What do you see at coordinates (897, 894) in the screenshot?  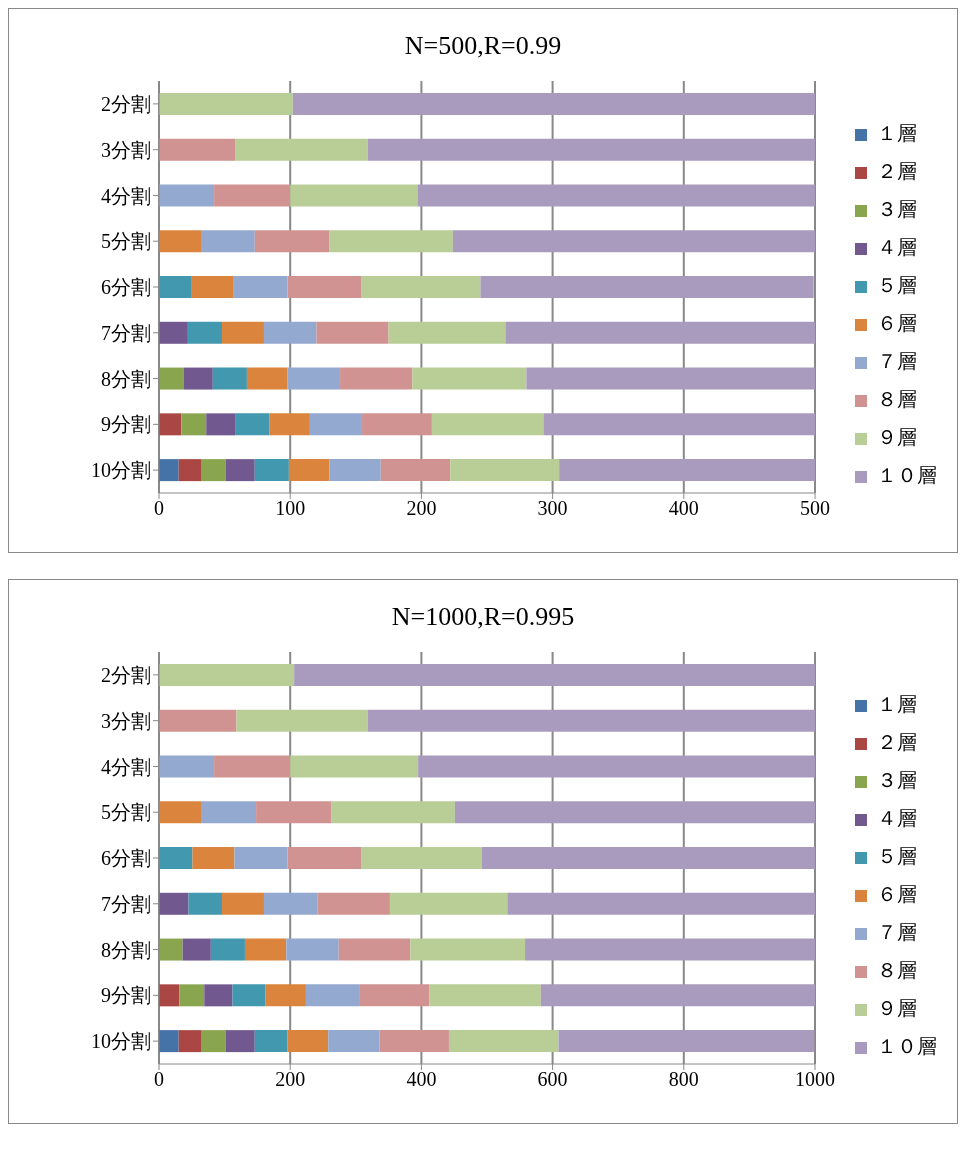 I see `legend-label: ６層` at bounding box center [897, 894].